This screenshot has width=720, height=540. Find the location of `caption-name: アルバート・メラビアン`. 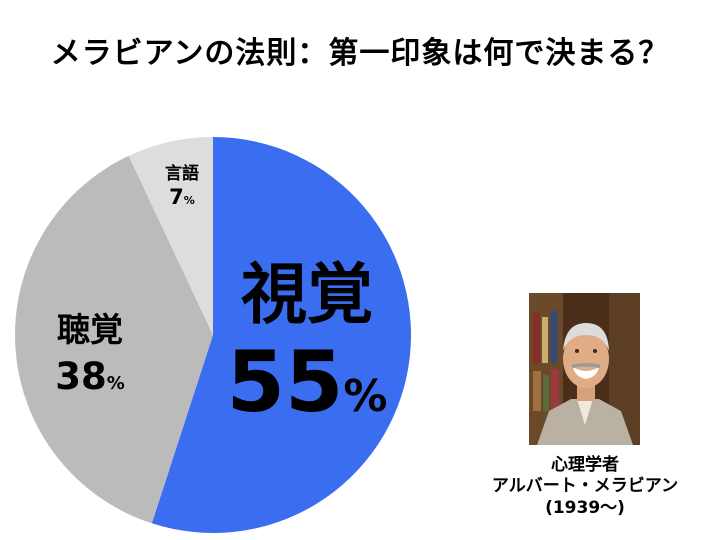

caption-name: アルバート・メラビアン is located at coordinates (585, 486).